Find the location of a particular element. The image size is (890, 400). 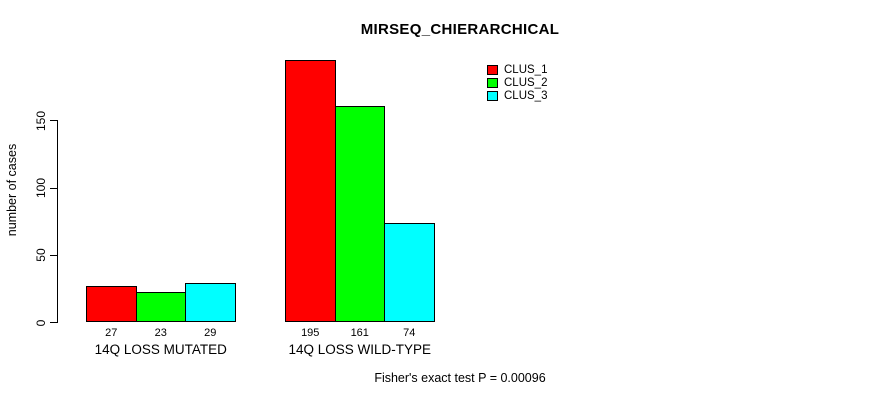

bar-value-label: 27 is located at coordinates (111, 332).